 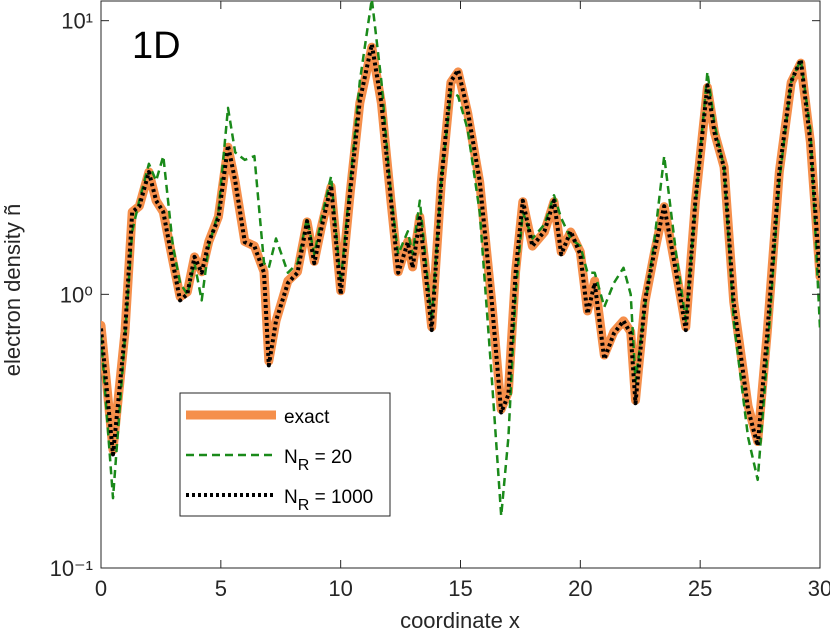 I want to click on y-tick-label: 10⁰, so click(x=76, y=294).